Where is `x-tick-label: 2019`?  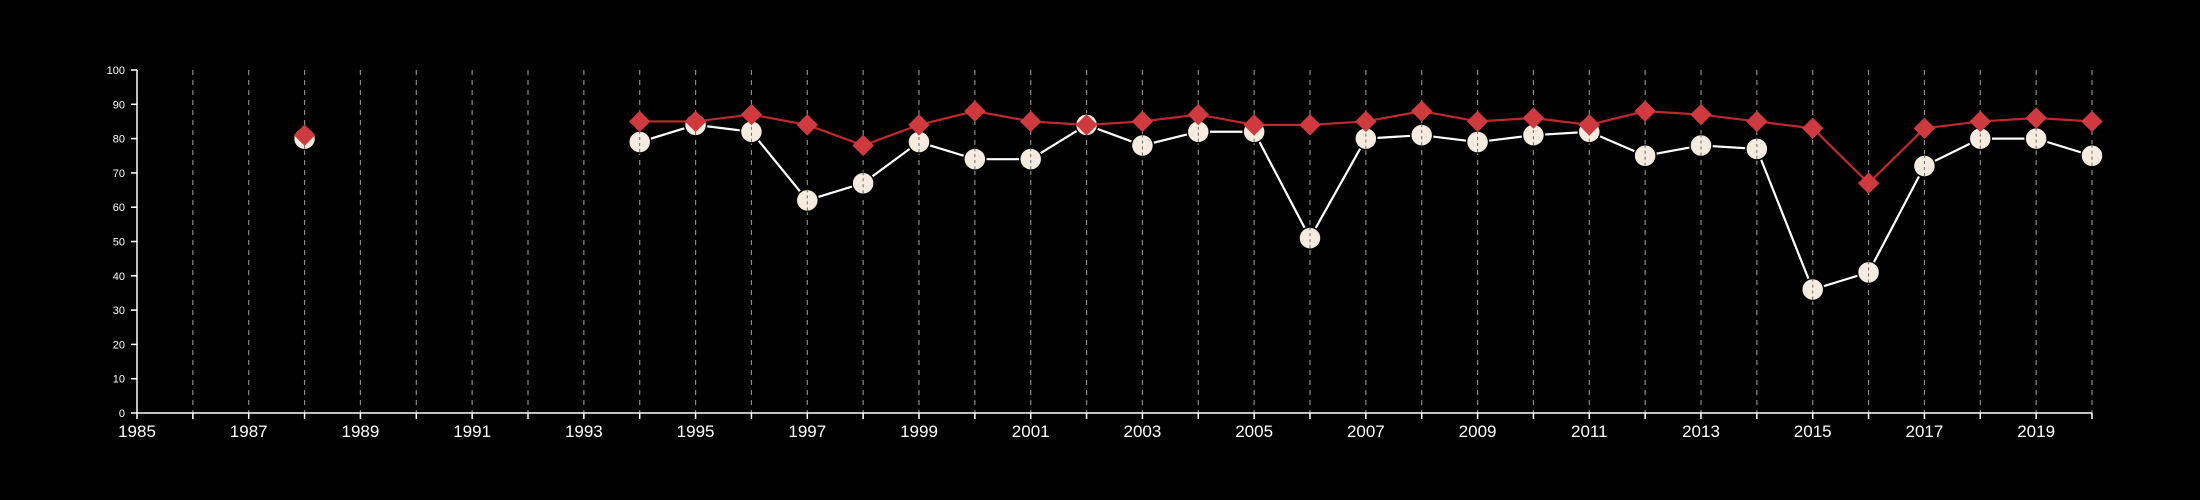 x-tick-label: 2019 is located at coordinates (2036, 431).